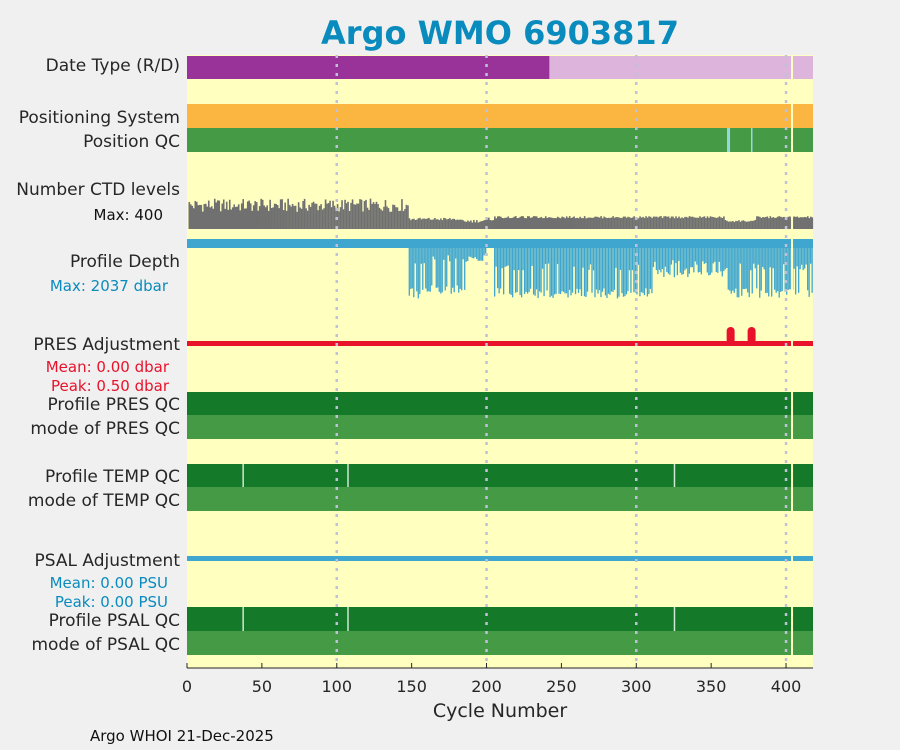 The width and height of the screenshot is (900, 750). What do you see at coordinates (108, 367) in the screenshot?
I see `pres-mean-label: Mean: 0.00 dbar` at bounding box center [108, 367].